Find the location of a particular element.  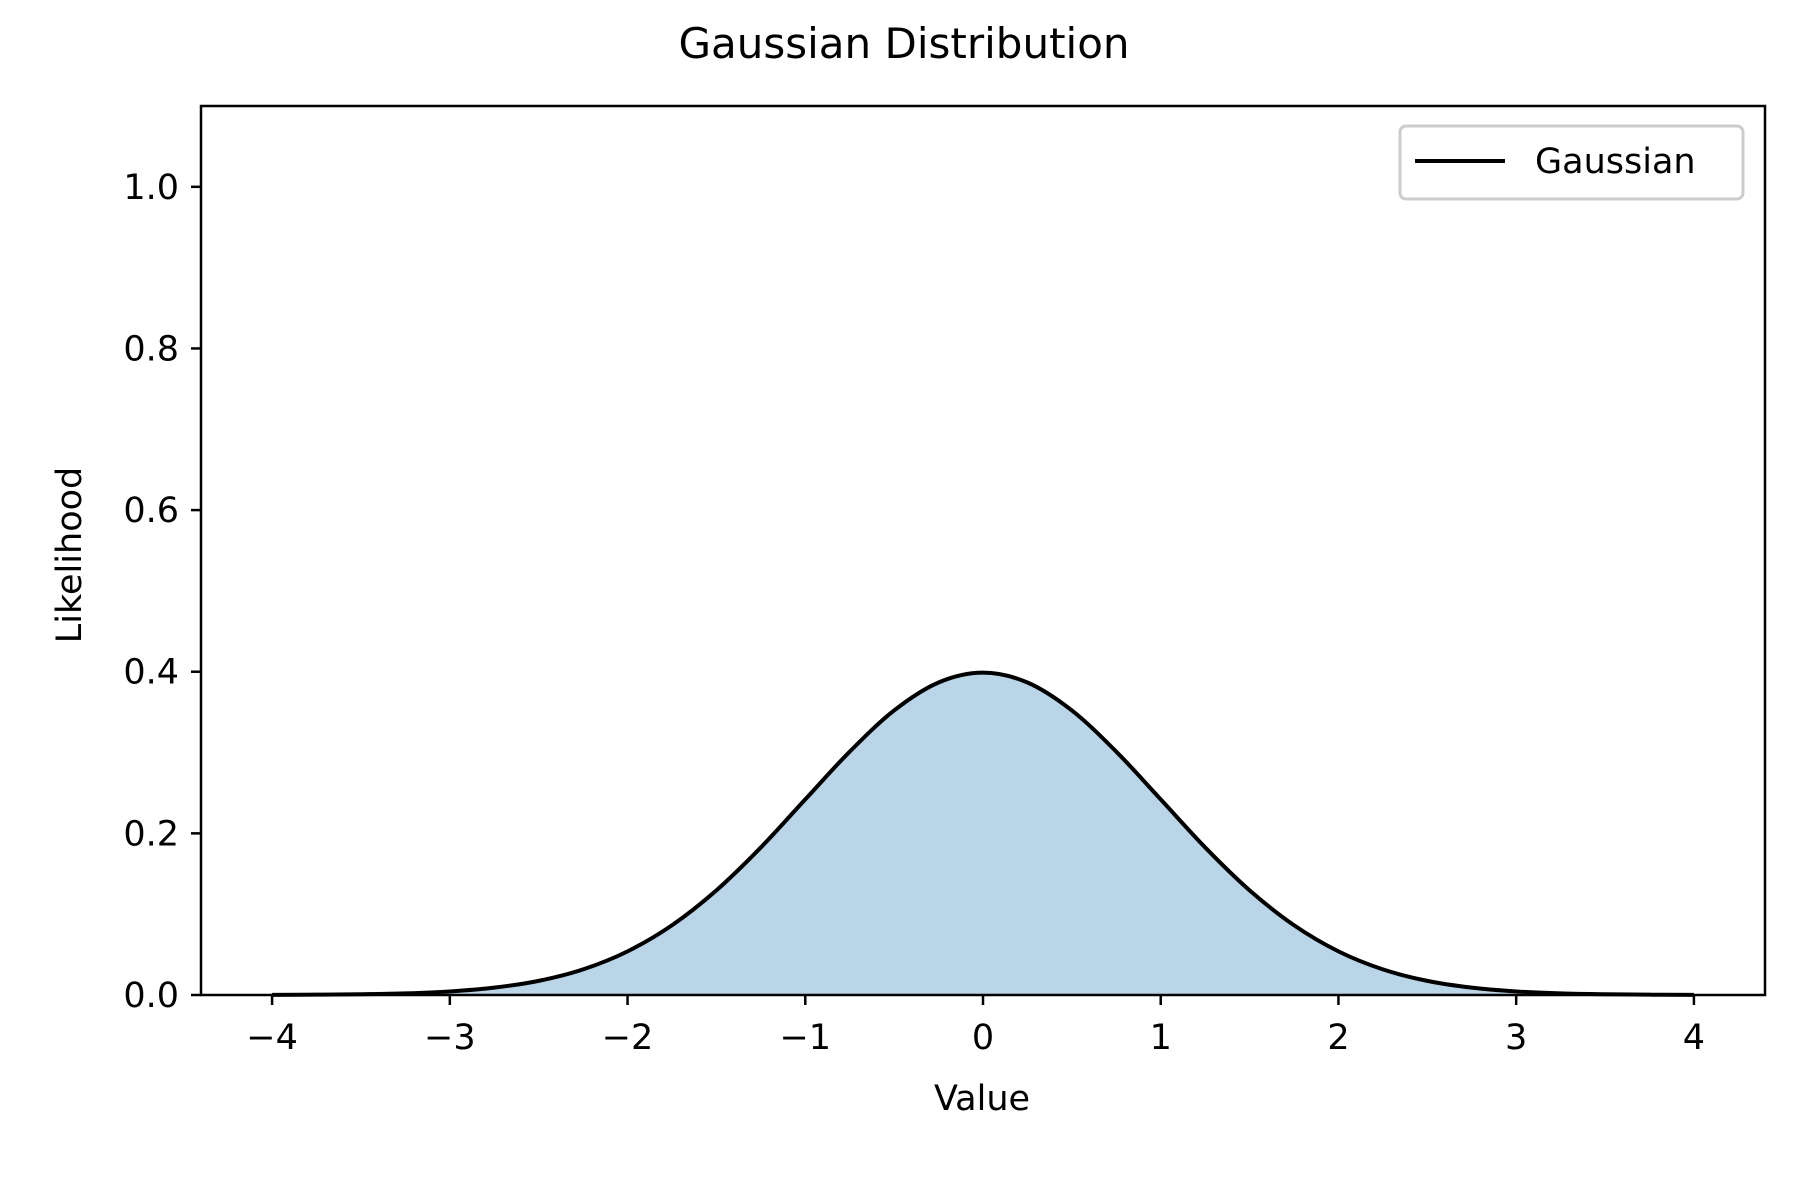

x-tick-label: 1 is located at coordinates (1161, 1038).